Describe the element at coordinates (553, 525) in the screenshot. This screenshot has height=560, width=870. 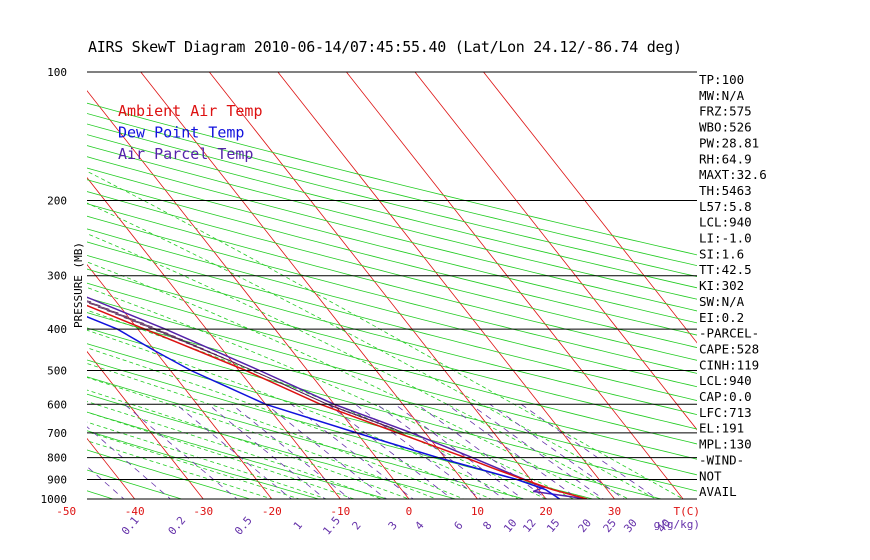
I see `mixing-ratio-label: 15` at that location.